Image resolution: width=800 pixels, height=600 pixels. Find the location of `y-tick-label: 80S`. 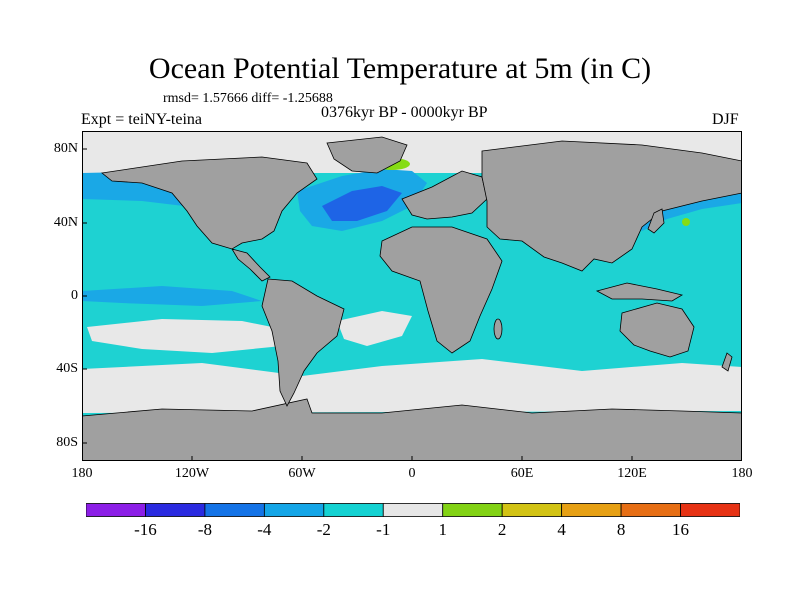

y-tick-label: 80S is located at coordinates (67, 442).